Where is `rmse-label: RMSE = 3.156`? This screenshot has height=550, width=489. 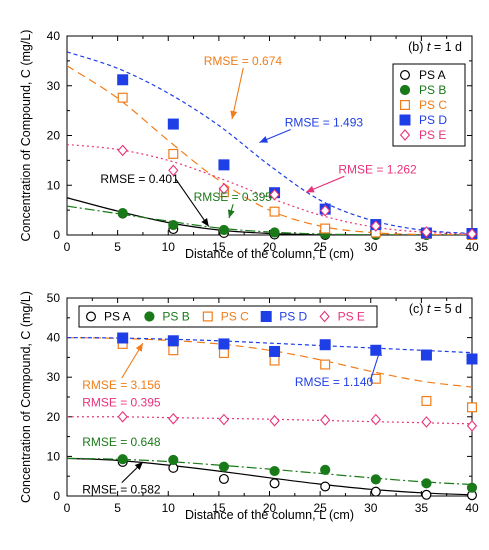
rmse-label: RMSE = 3.156 is located at coordinates (121, 385).